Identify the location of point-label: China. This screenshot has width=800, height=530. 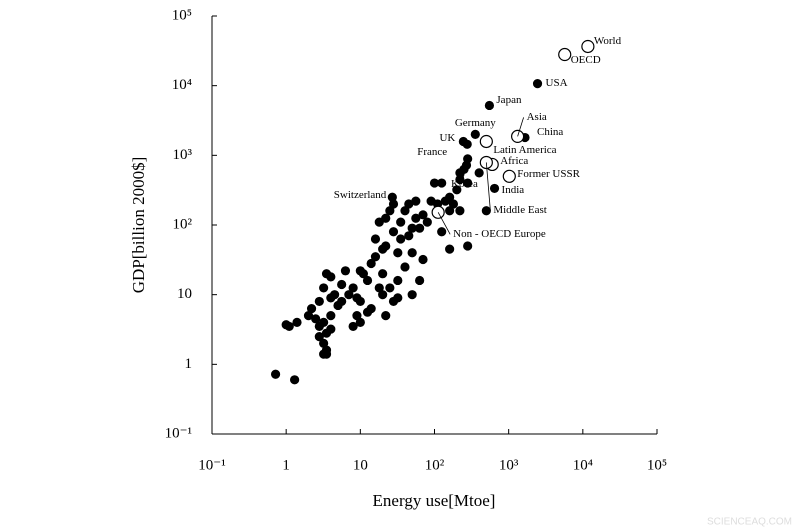
(550, 132).